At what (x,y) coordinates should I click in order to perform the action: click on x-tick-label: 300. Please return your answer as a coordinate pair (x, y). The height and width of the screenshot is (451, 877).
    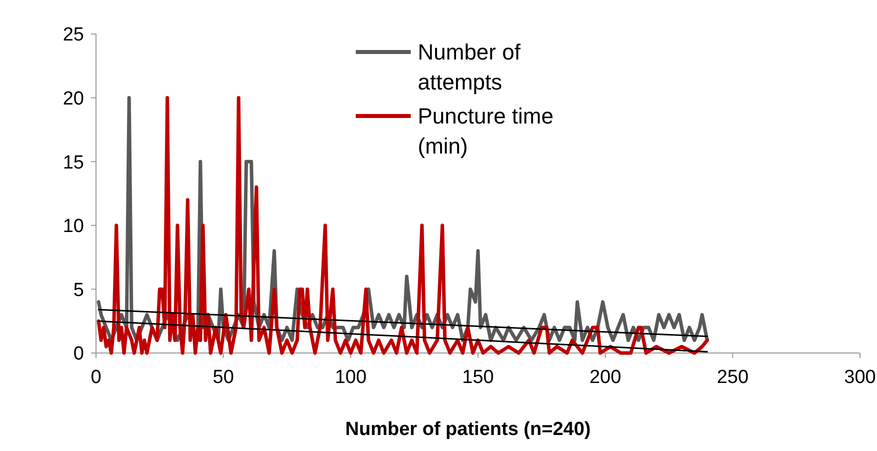
    Looking at the image, I should click on (860, 377).